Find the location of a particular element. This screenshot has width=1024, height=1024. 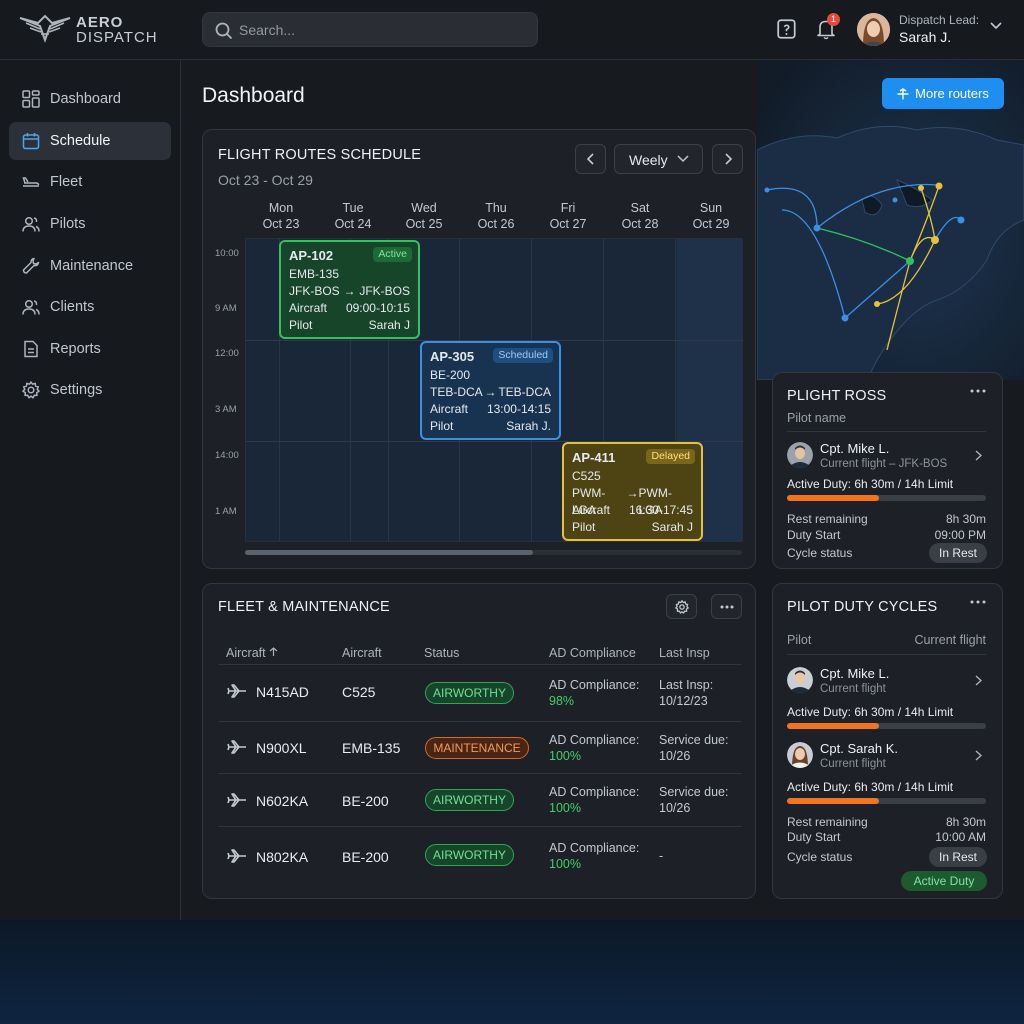

sidebar-item-pilots: Pilots is located at coordinates (90, 224).